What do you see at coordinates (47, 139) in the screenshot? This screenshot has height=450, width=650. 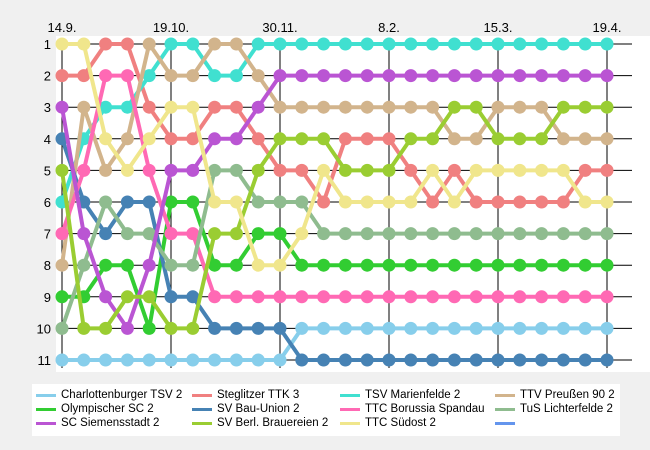 I see `y-tick-label: 4` at bounding box center [47, 139].